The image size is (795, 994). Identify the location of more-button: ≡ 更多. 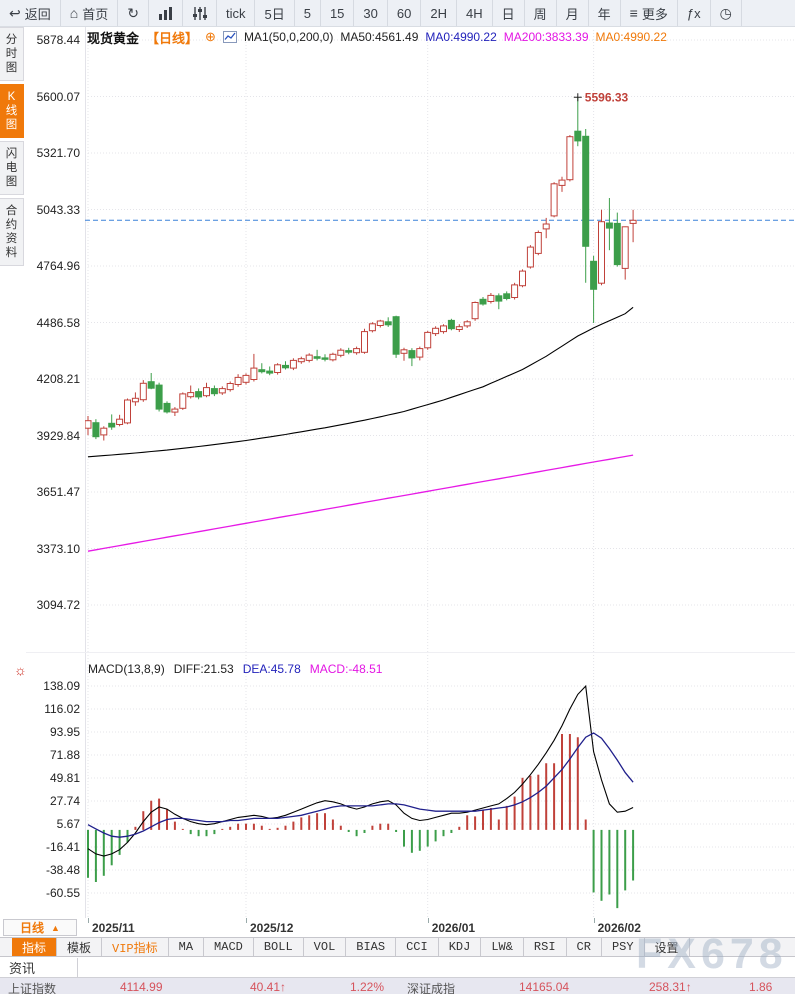
(649, 13).